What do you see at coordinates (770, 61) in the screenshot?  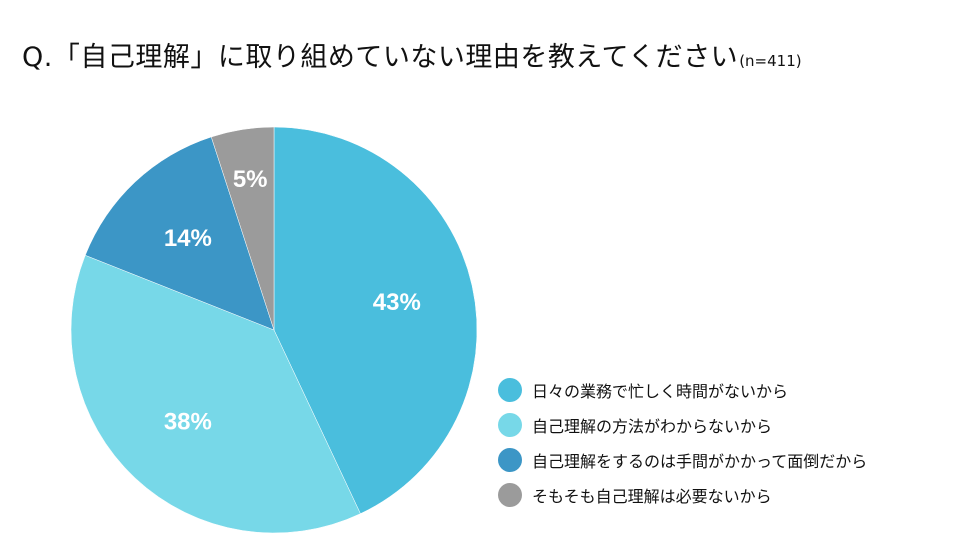 I see `sample-size-note: (n=411)` at bounding box center [770, 61].